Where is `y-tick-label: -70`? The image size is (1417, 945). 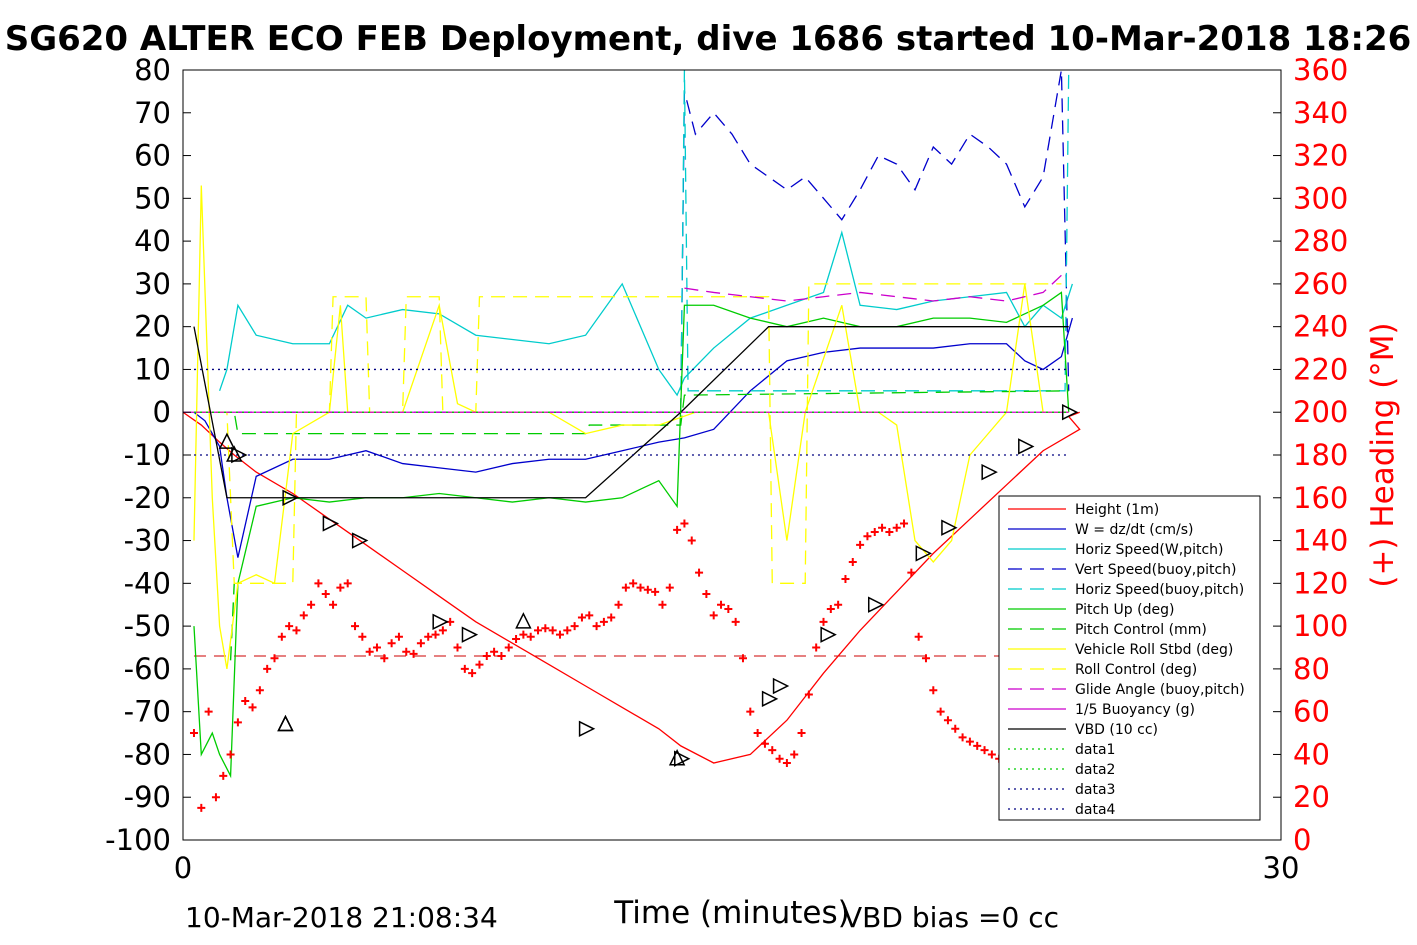
y-tick-label: -70 is located at coordinates (147, 712).